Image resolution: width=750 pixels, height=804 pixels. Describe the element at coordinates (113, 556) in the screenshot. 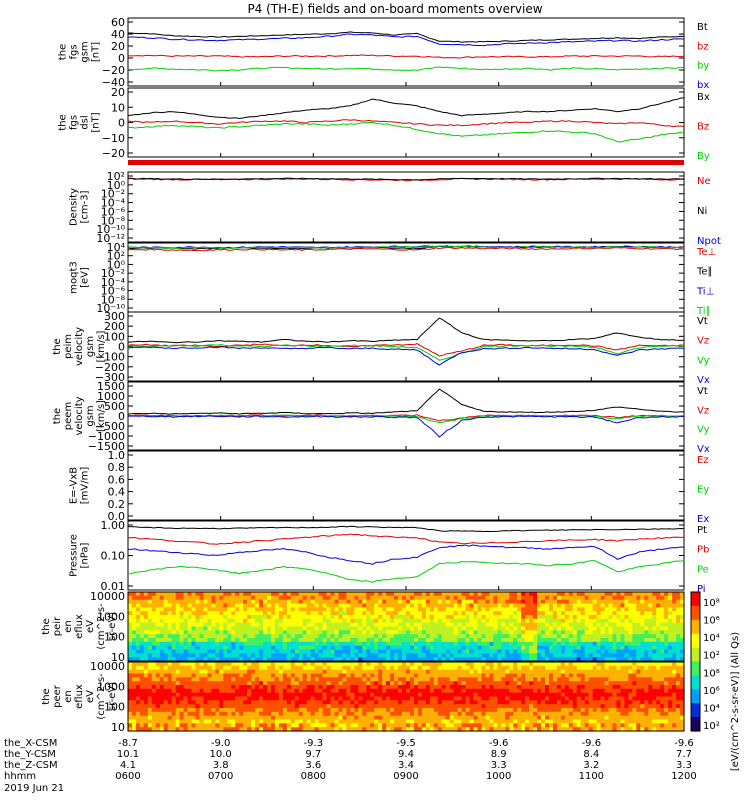

I see `y-tick-label: 0.10` at that location.